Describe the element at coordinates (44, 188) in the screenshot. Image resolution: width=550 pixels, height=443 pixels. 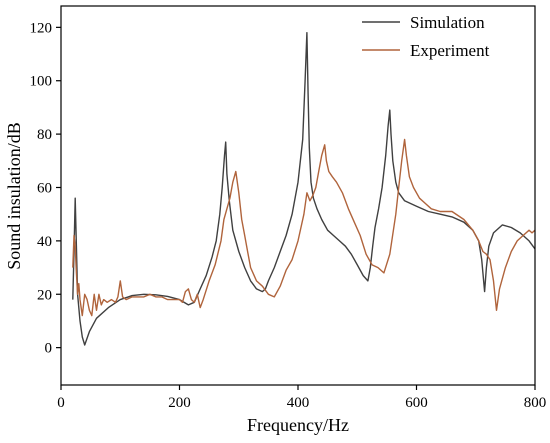
I see `y-tick-label: 60` at that location.